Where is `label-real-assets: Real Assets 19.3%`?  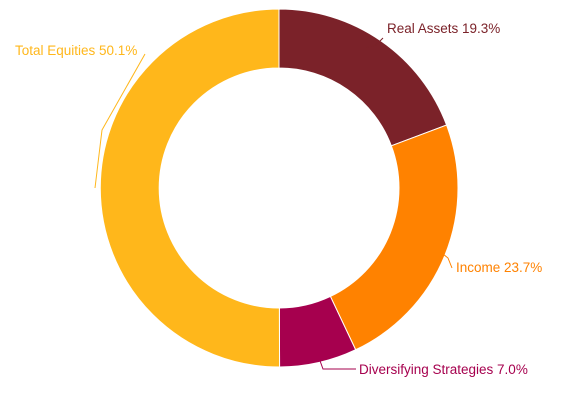
label-real-assets: Real Assets 19.3% is located at coordinates (443, 28).